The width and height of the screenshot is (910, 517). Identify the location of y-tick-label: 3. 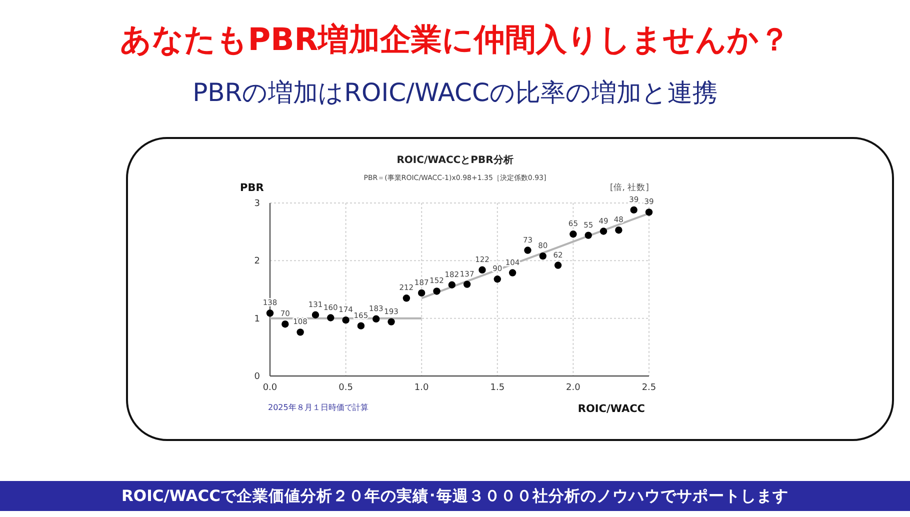
(257, 204).